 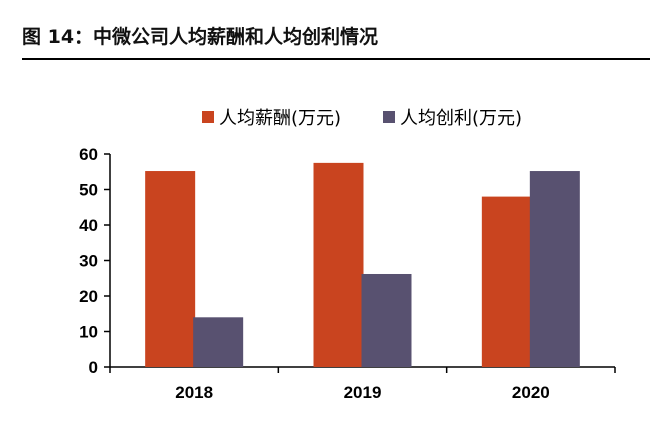 What do you see at coordinates (386, 320) in the screenshot?
I see `bar-profit-2019` at bounding box center [386, 320].